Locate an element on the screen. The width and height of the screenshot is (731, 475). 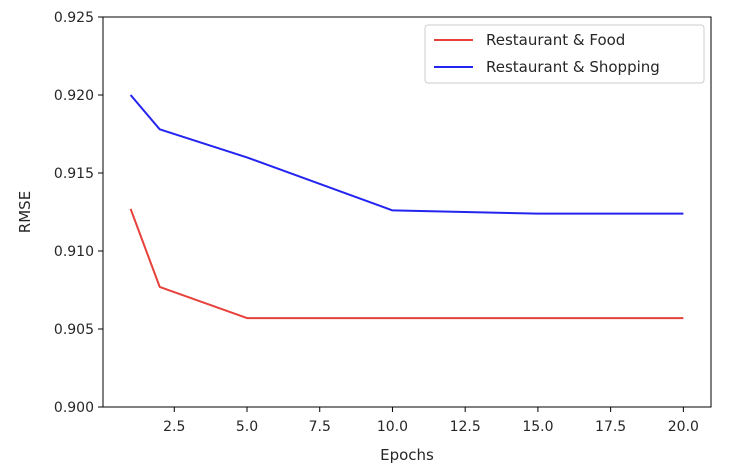
x-axis-label: Epochs is located at coordinates (407, 455).